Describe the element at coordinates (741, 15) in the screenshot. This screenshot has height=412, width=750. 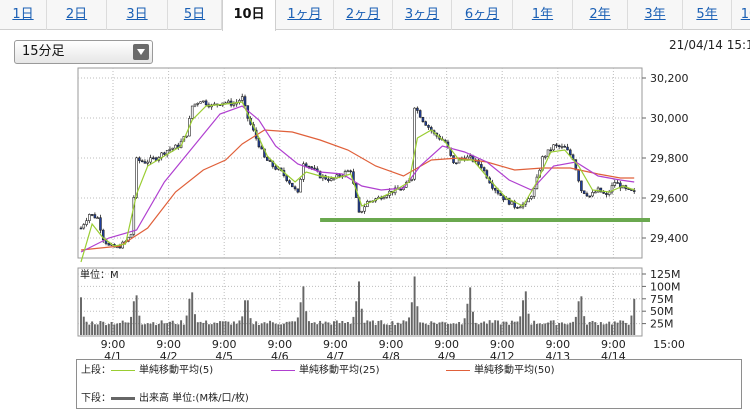
I see `tab-14: 10年` at that location.